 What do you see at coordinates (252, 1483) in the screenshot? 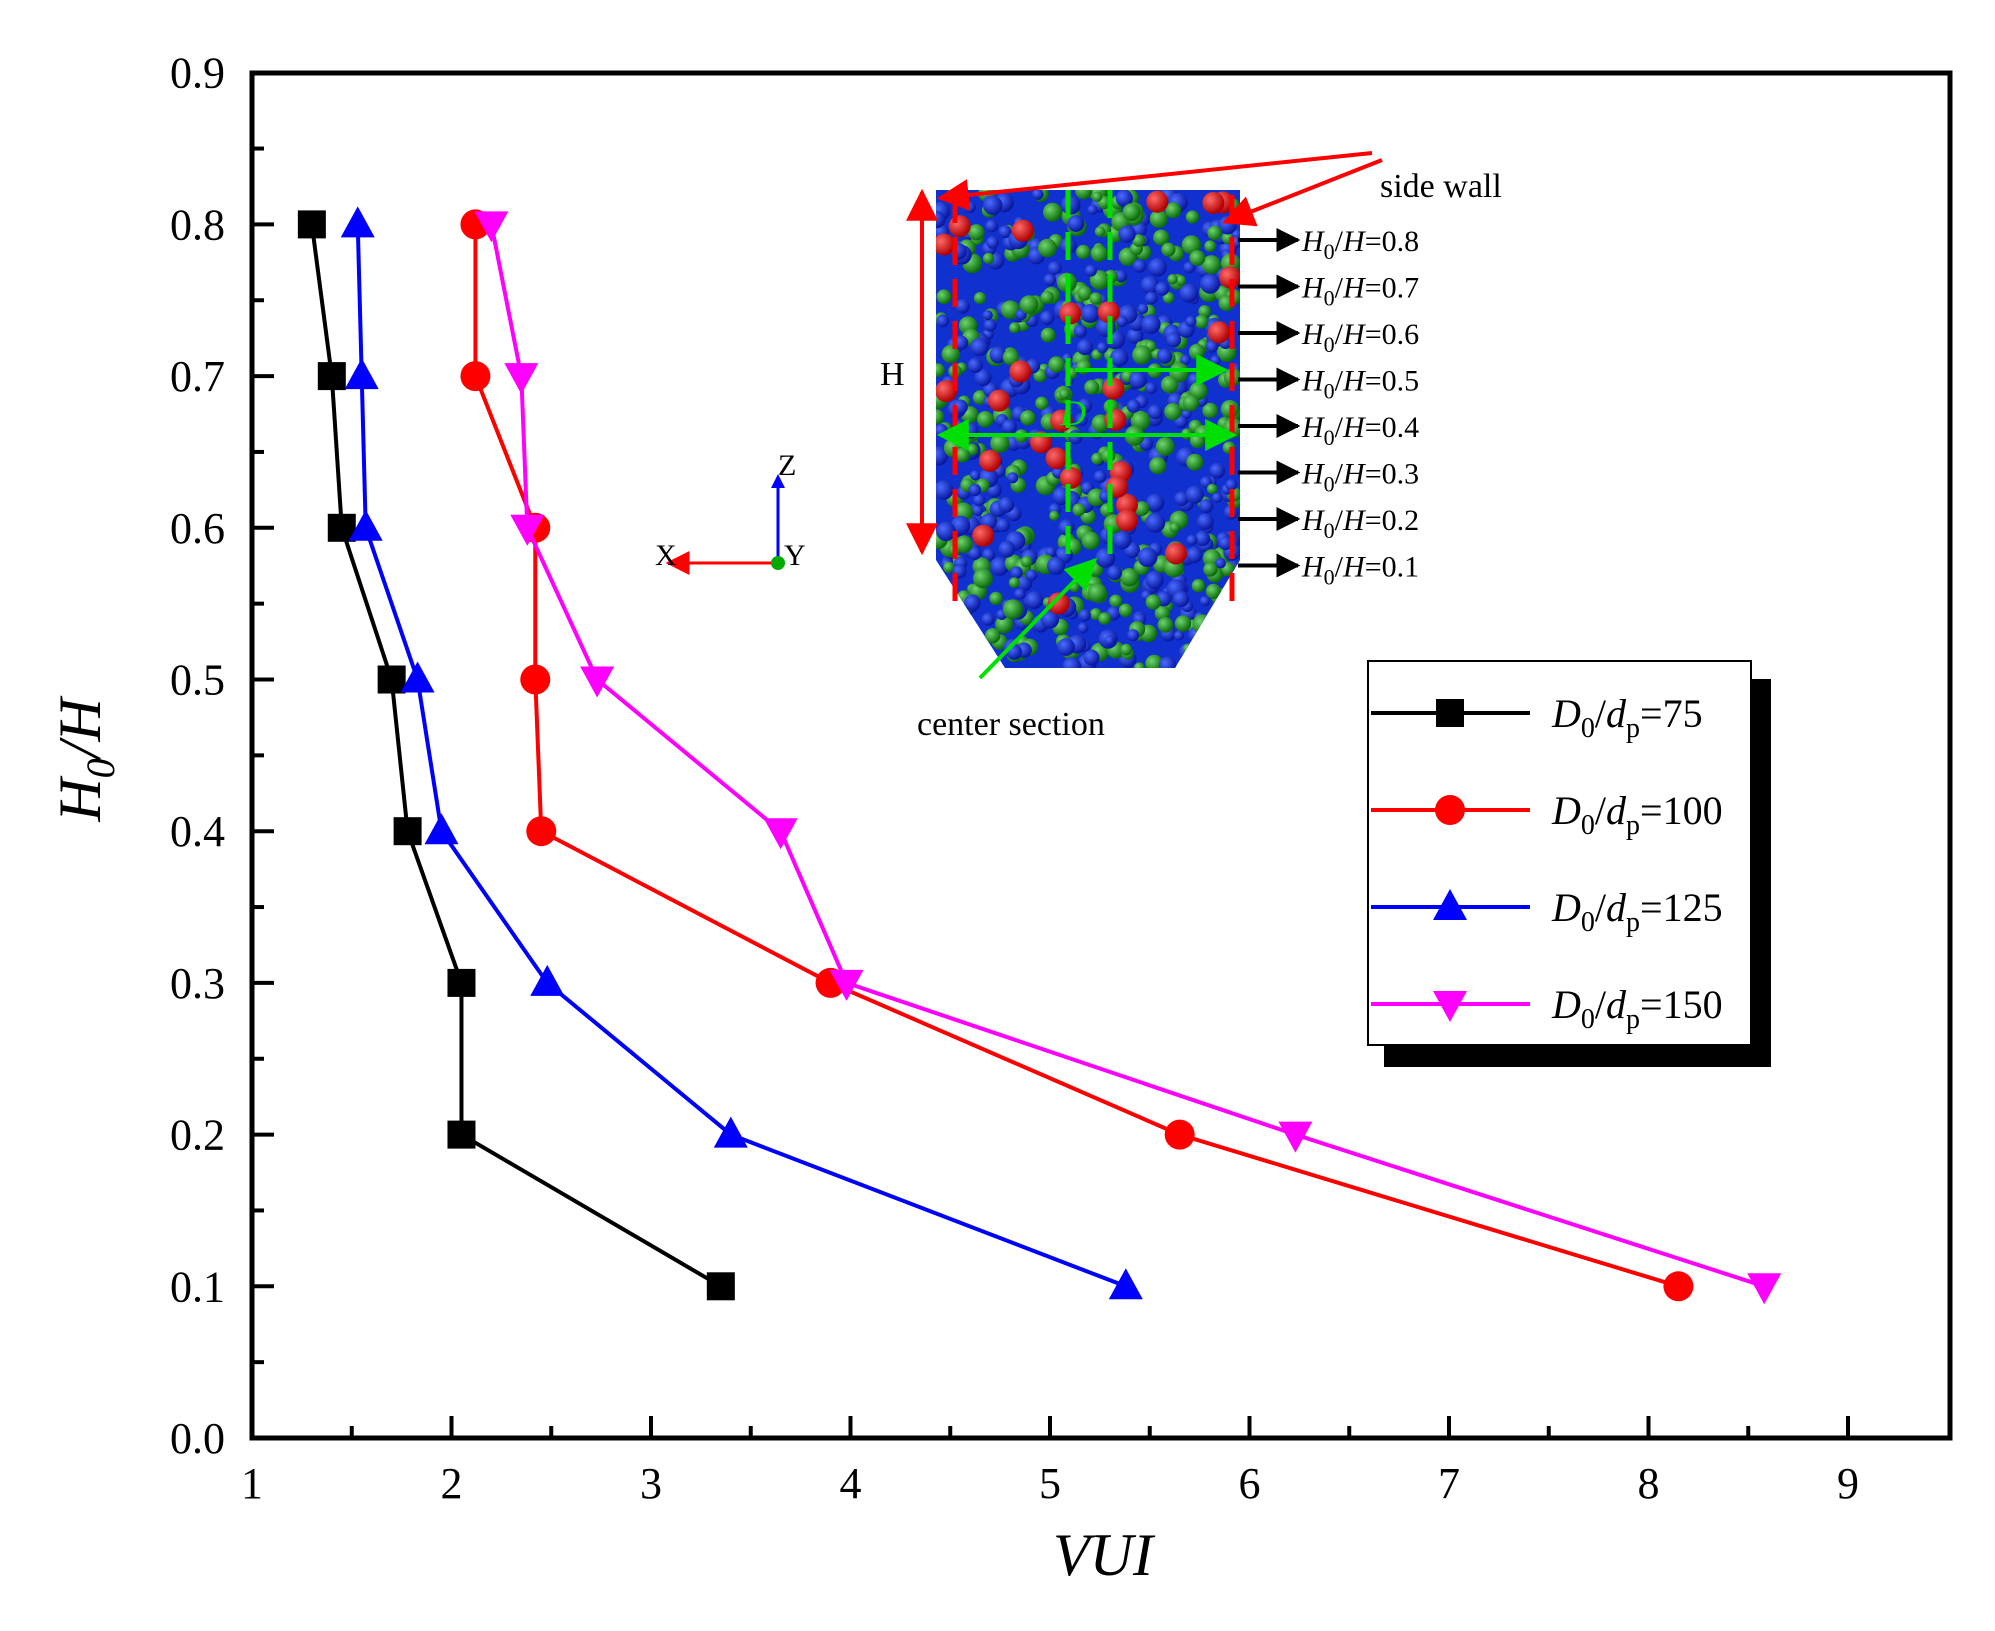
I see `x-tick-label: 1` at bounding box center [252, 1483].